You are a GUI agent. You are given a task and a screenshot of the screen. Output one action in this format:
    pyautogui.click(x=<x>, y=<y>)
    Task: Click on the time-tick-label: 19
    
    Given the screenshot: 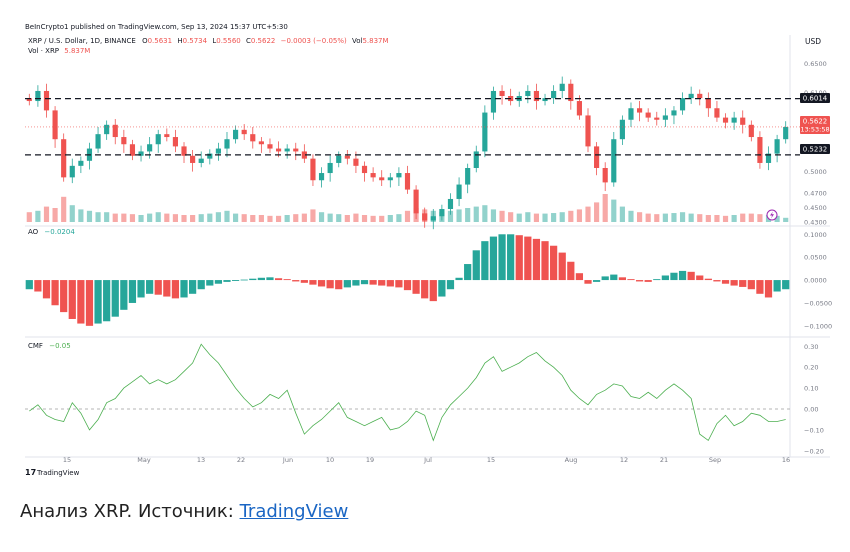 What is the action you would take?
    pyautogui.click(x=370, y=460)
    